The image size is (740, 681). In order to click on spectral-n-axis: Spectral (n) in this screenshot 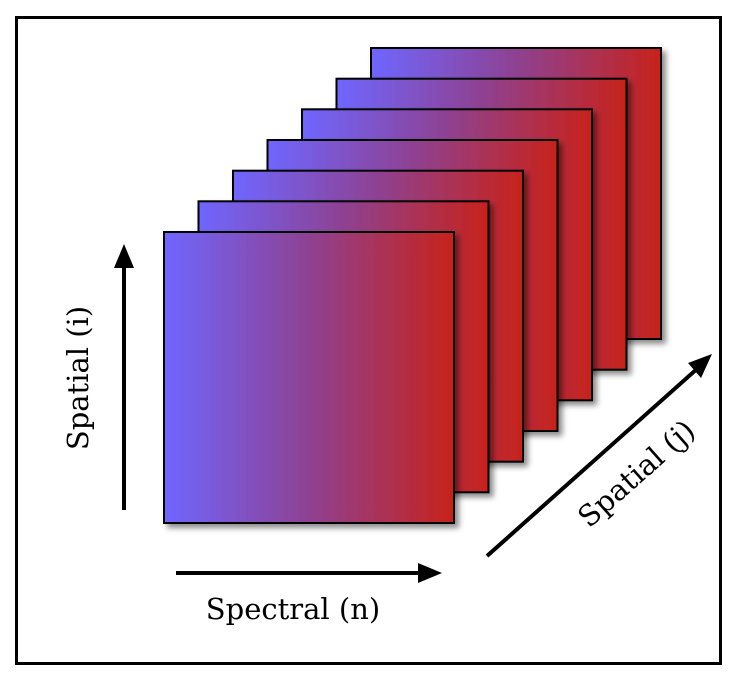, I will do `click(309, 594)`.